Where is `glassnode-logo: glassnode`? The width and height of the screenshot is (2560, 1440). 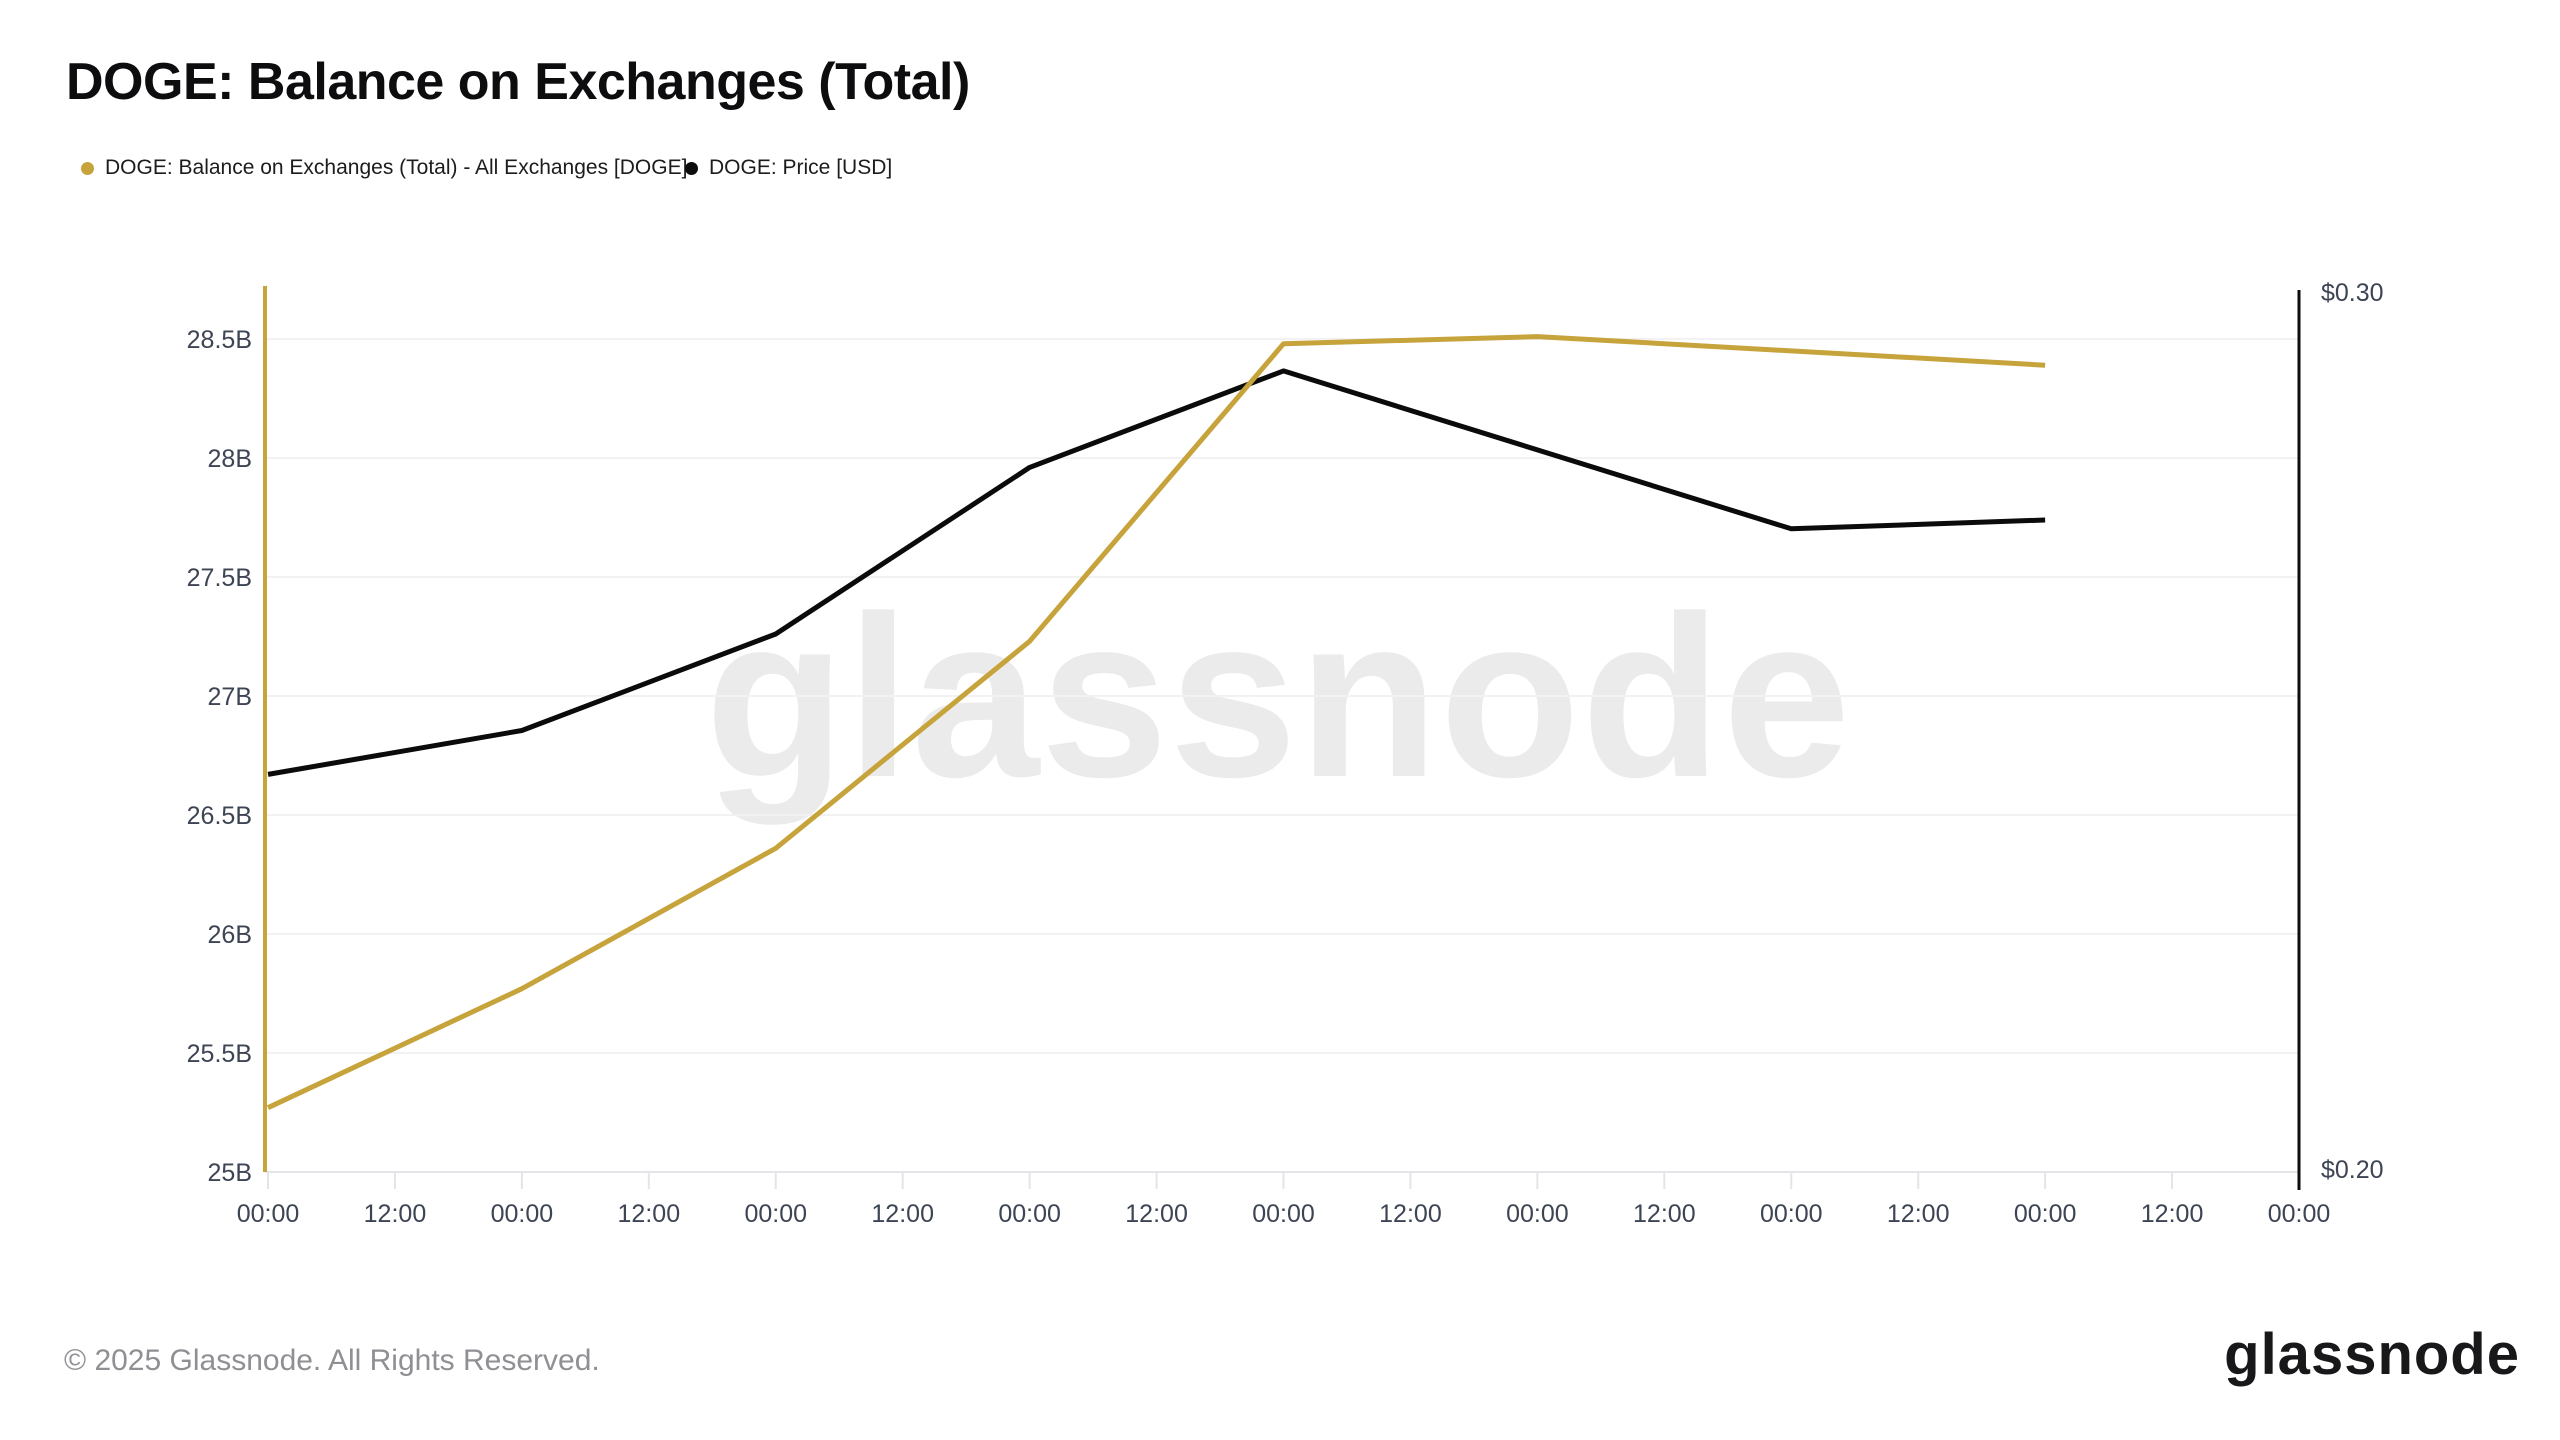
glassnode-logo: glassnode is located at coordinates (2372, 1354).